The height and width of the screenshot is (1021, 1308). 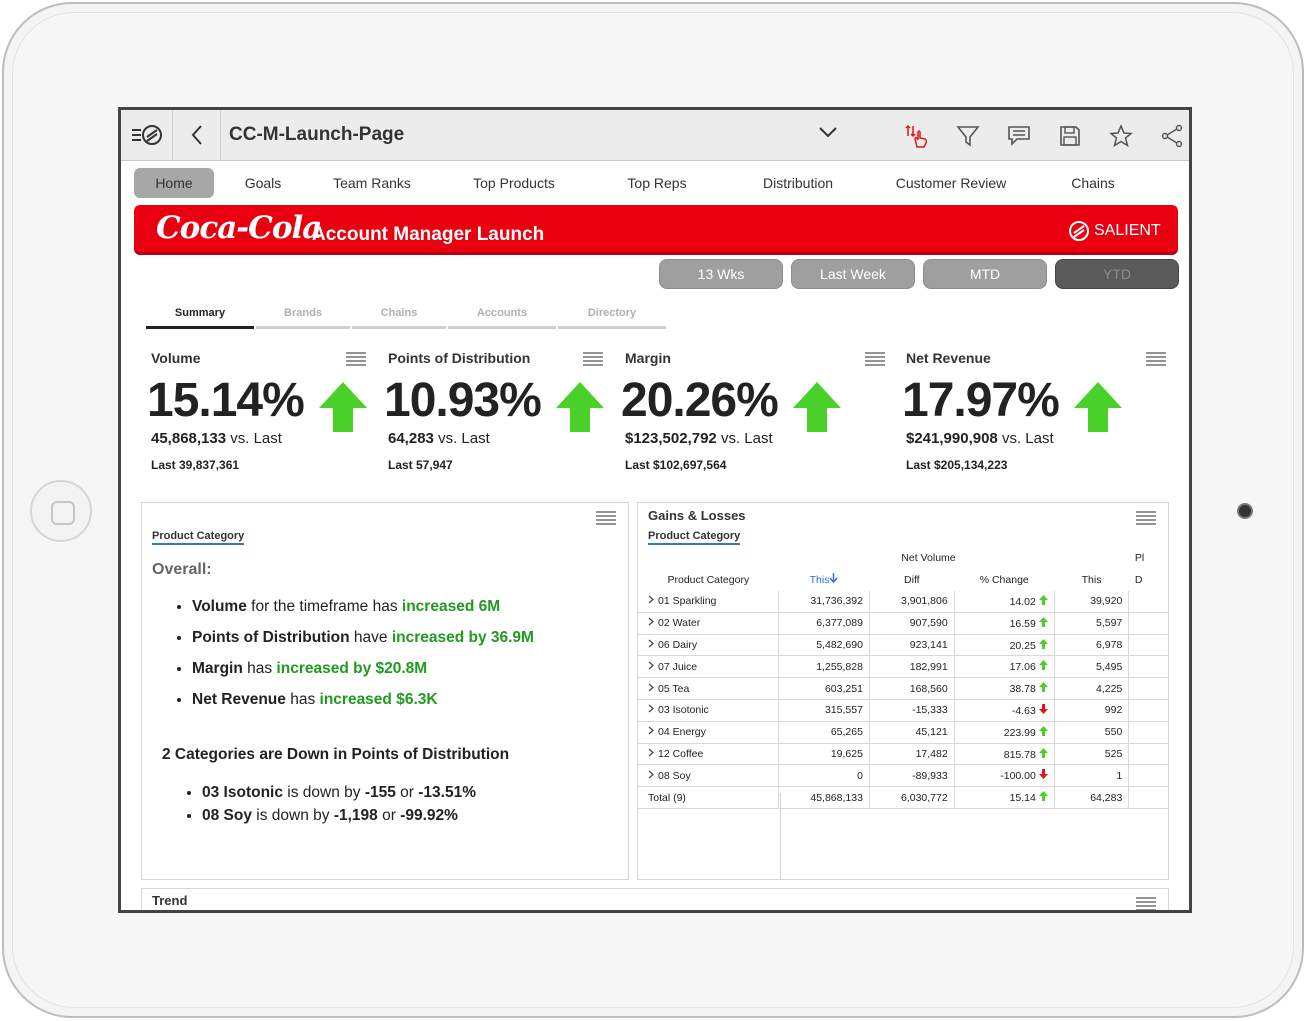 What do you see at coordinates (463, 400) in the screenshot?
I see `kpi-percent: 10.93%` at bounding box center [463, 400].